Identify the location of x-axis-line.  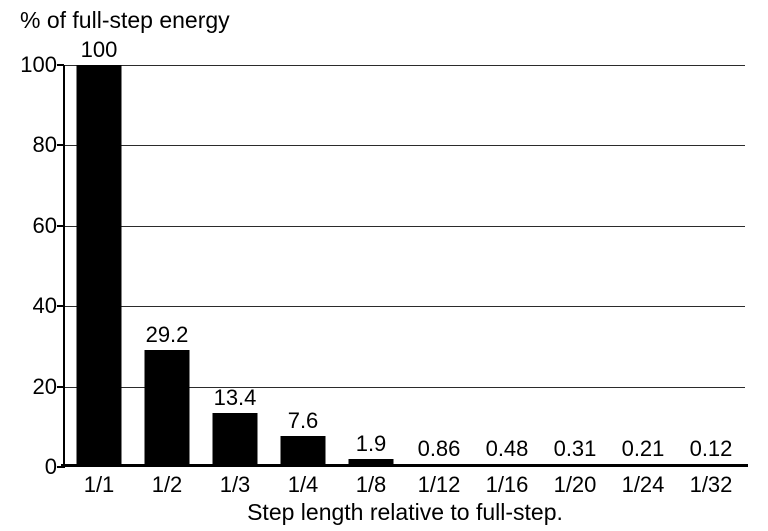
(404, 465).